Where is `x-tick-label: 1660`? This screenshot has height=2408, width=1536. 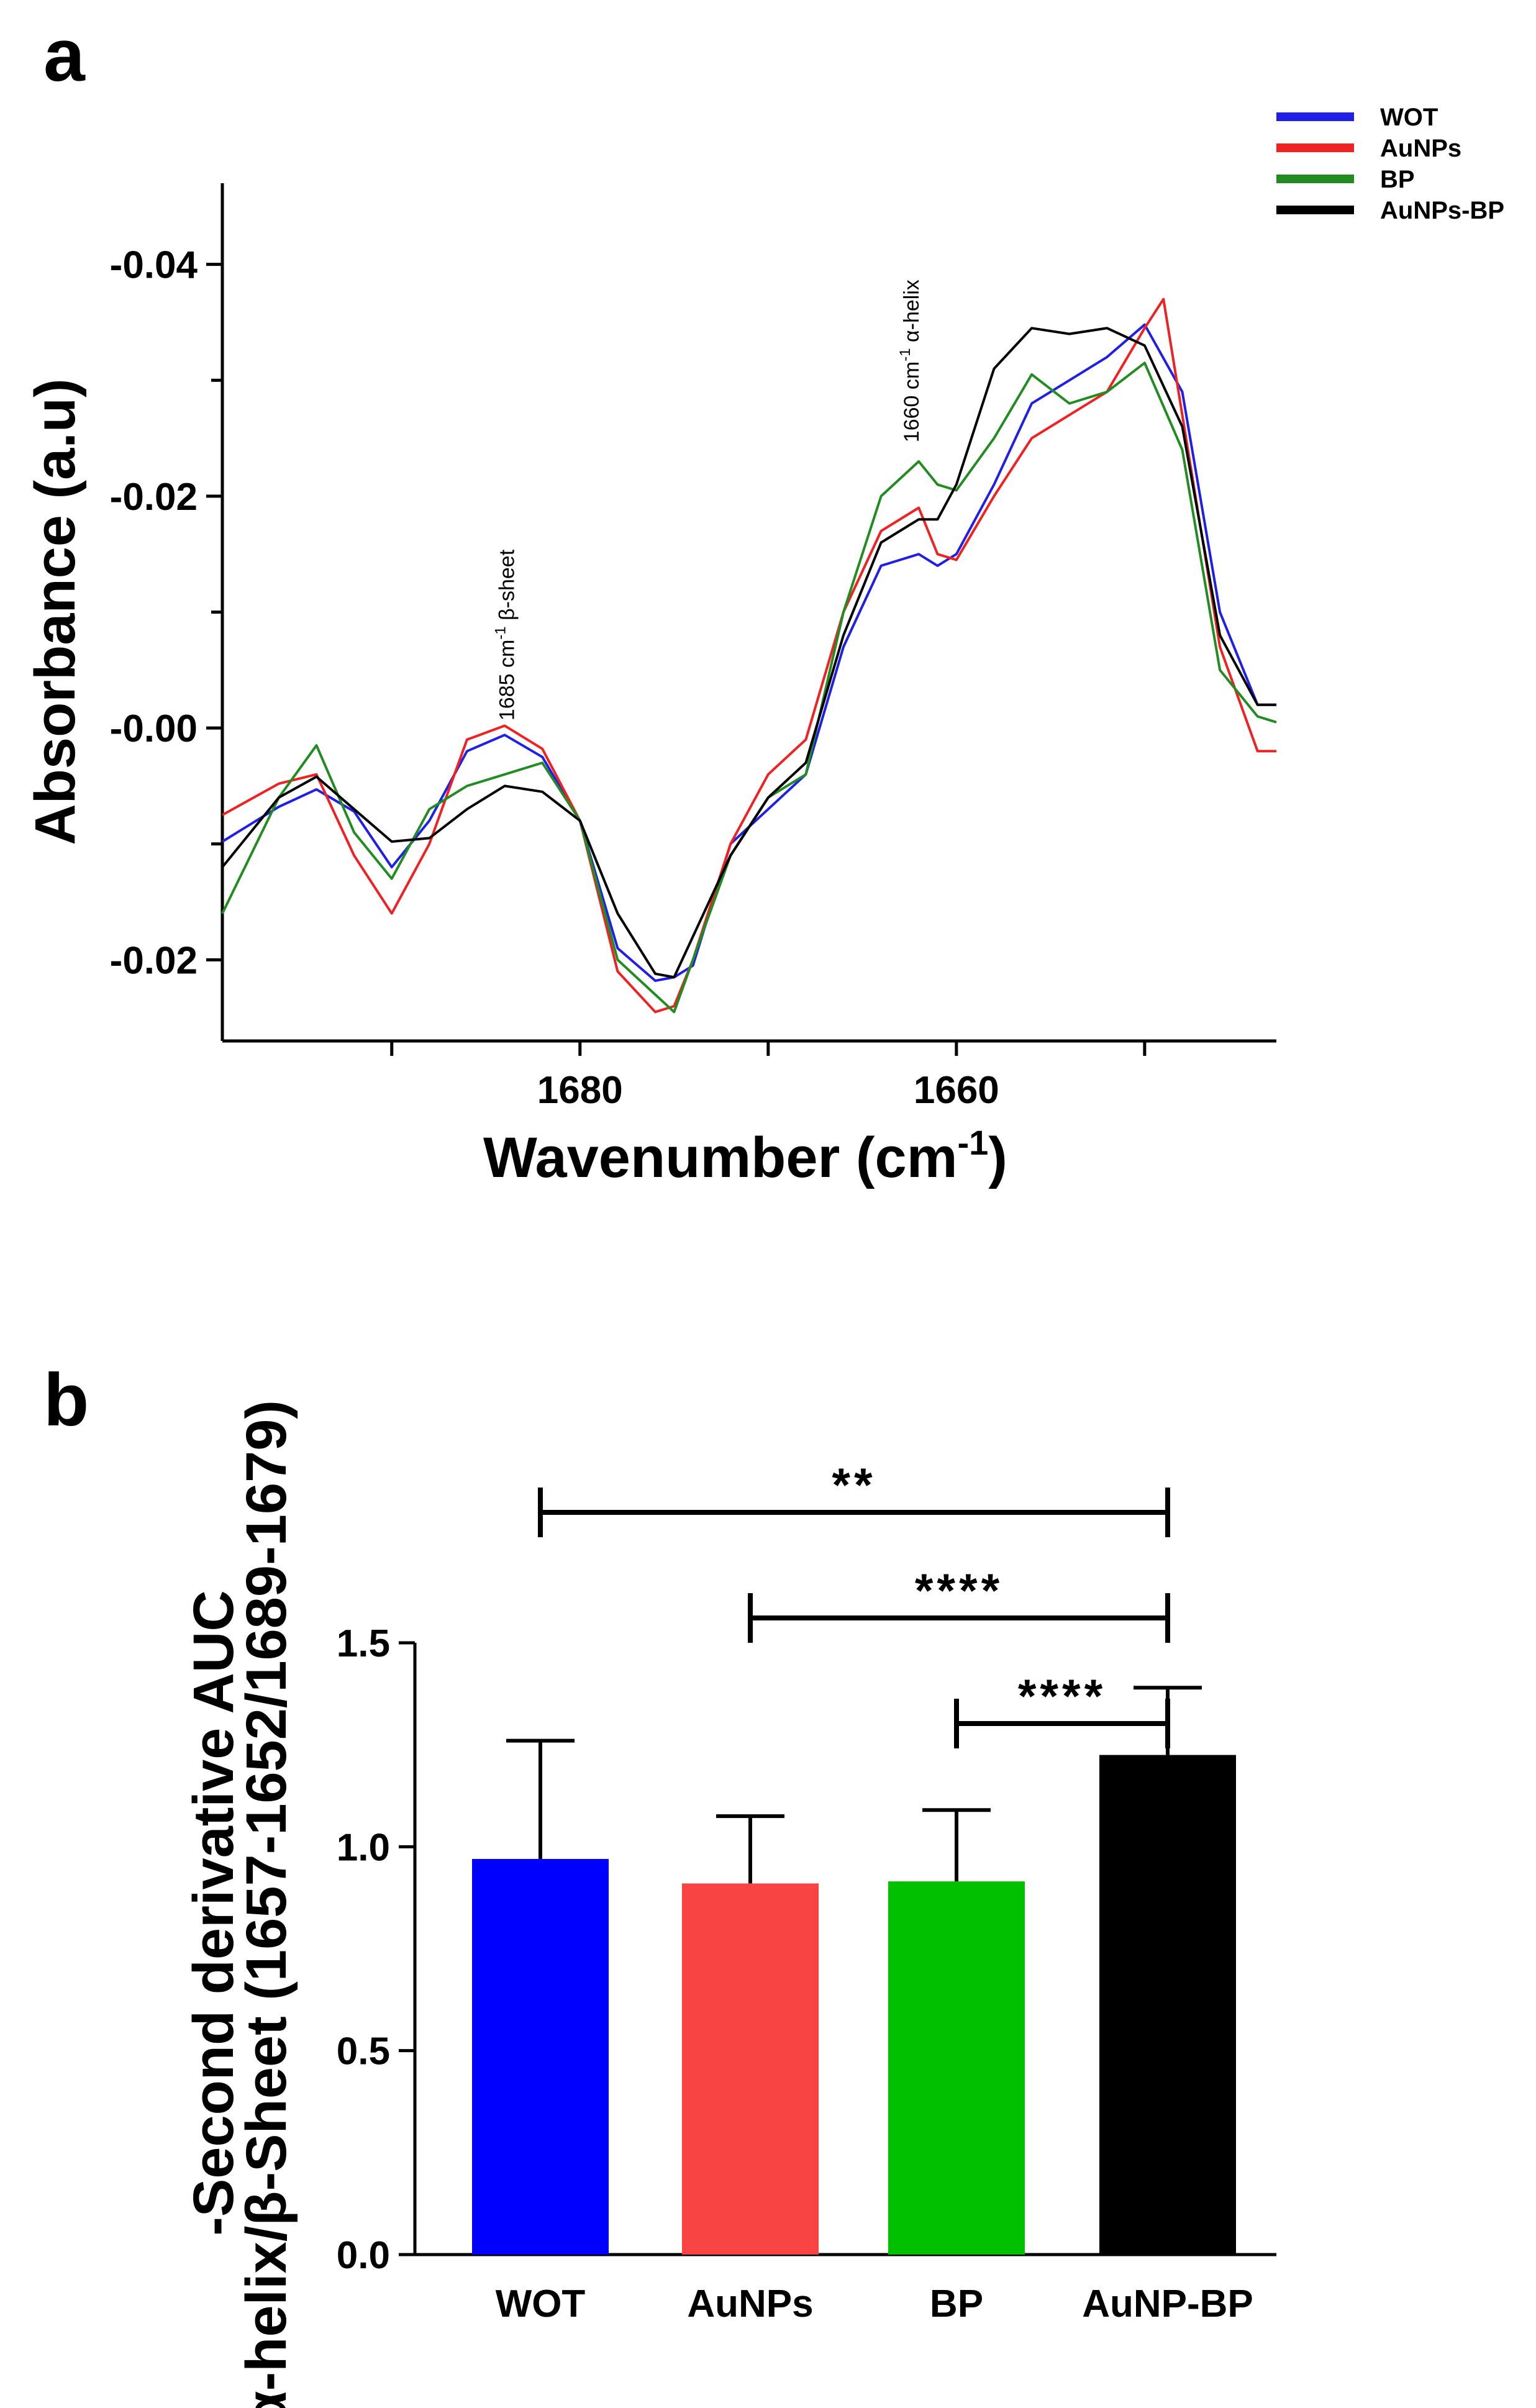
x-tick-label: 1660 is located at coordinates (956, 1090).